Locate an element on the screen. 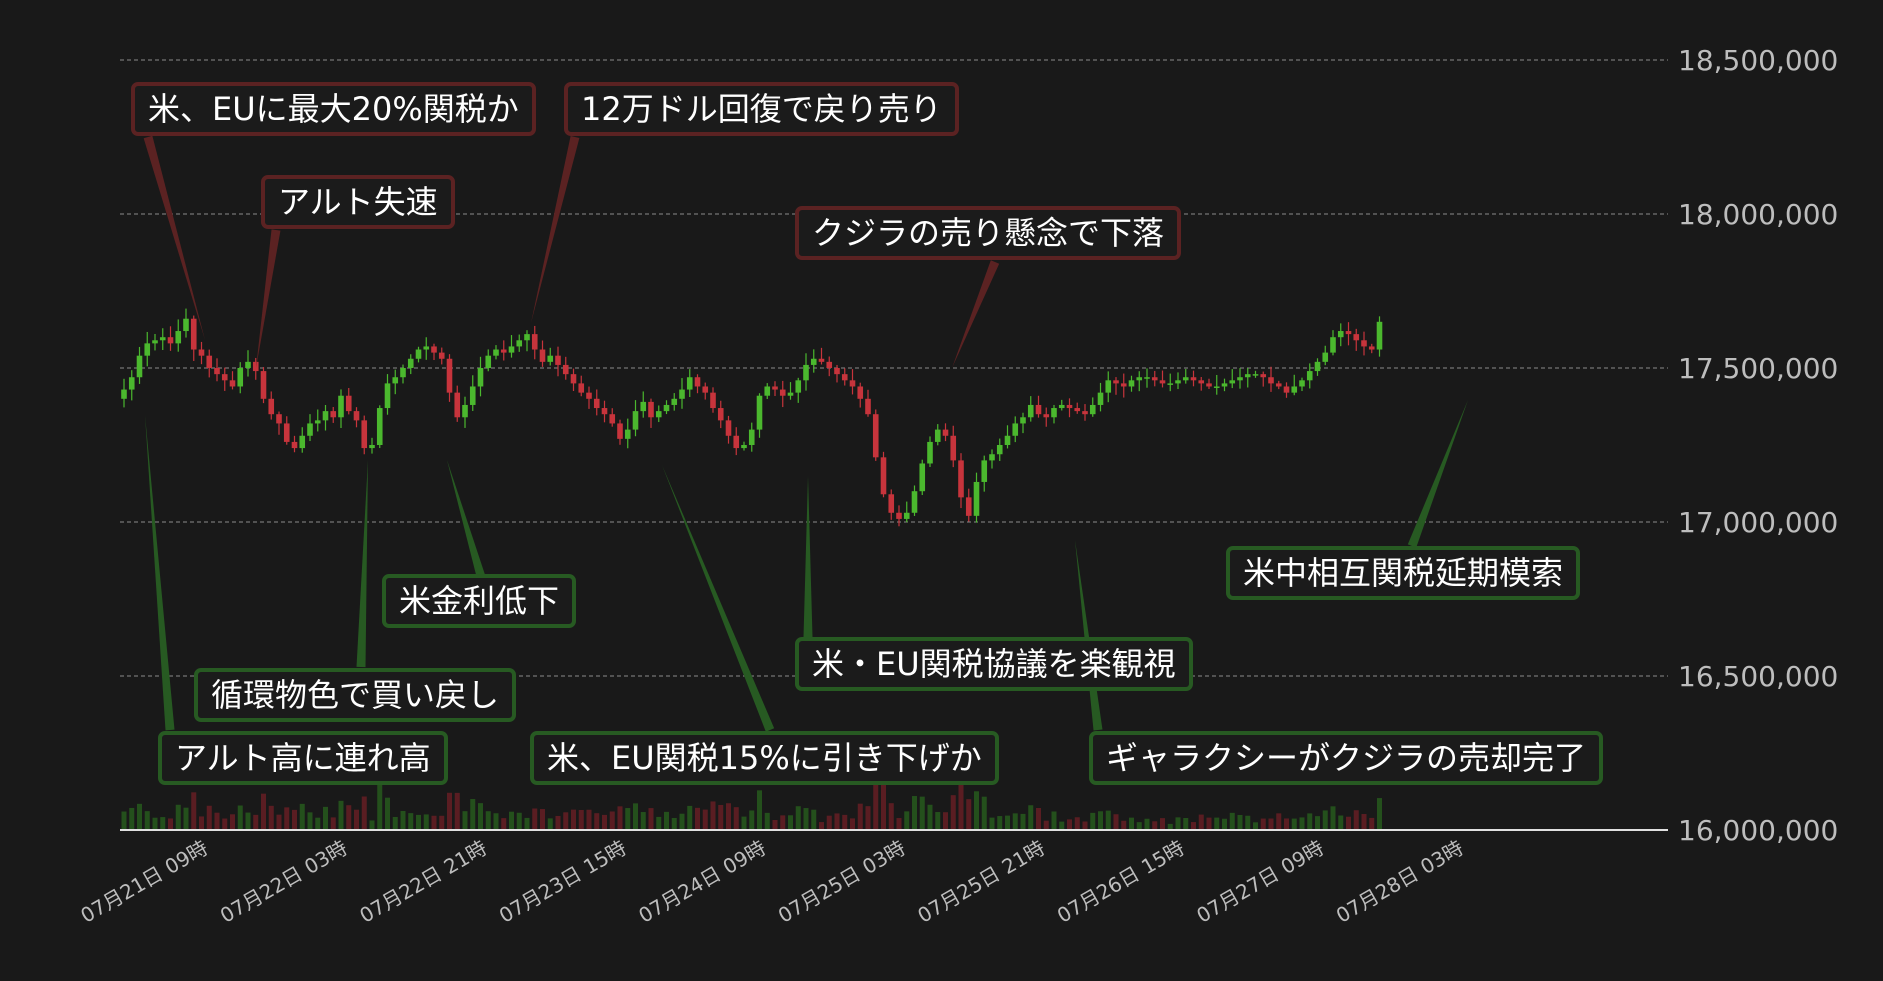 The width and height of the screenshot is (1883, 981). annotation-rate-decline: 米金利低下 is located at coordinates (479, 601).